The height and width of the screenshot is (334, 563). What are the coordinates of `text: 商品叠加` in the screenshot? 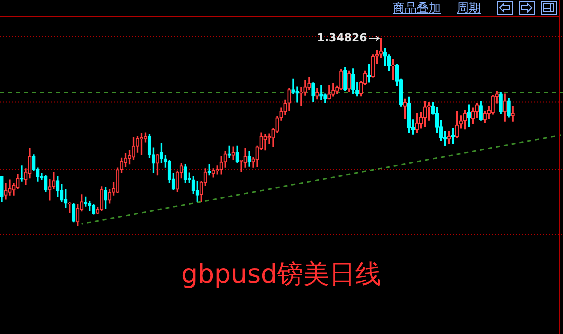 It's located at (417, 7).